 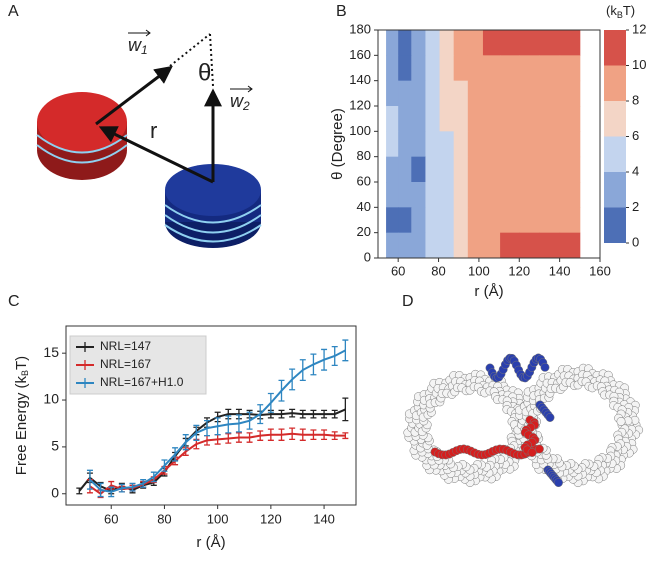 I want to click on legend-label: NRL=167, so click(x=125, y=364).